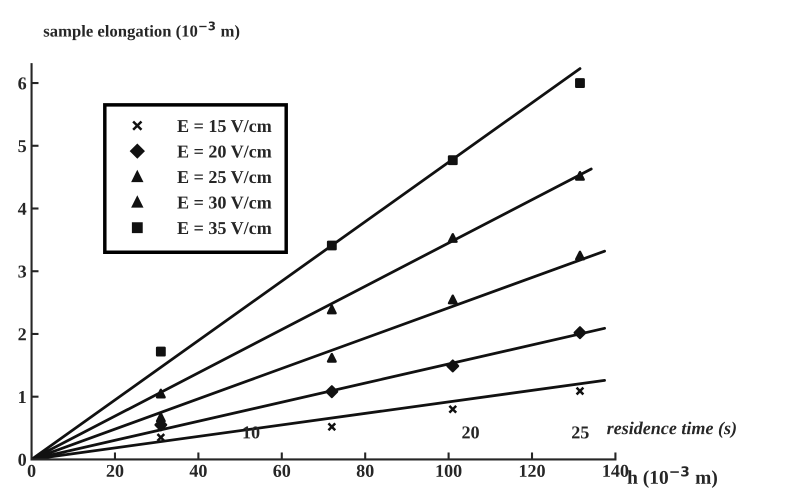  I want to click on x-tick-label: 140, so click(615, 470).